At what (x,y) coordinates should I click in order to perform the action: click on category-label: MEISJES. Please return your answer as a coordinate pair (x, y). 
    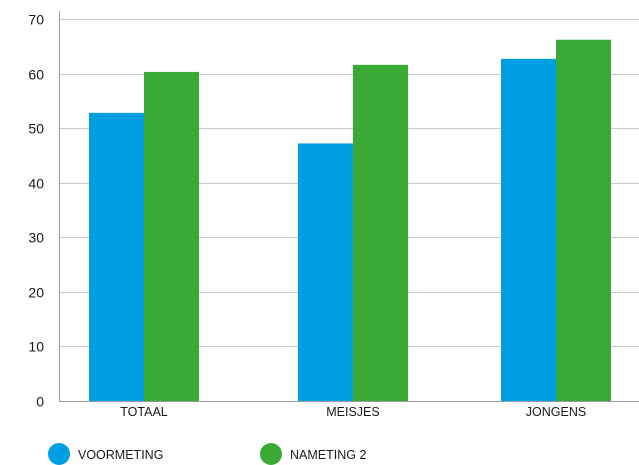
    Looking at the image, I should click on (353, 412).